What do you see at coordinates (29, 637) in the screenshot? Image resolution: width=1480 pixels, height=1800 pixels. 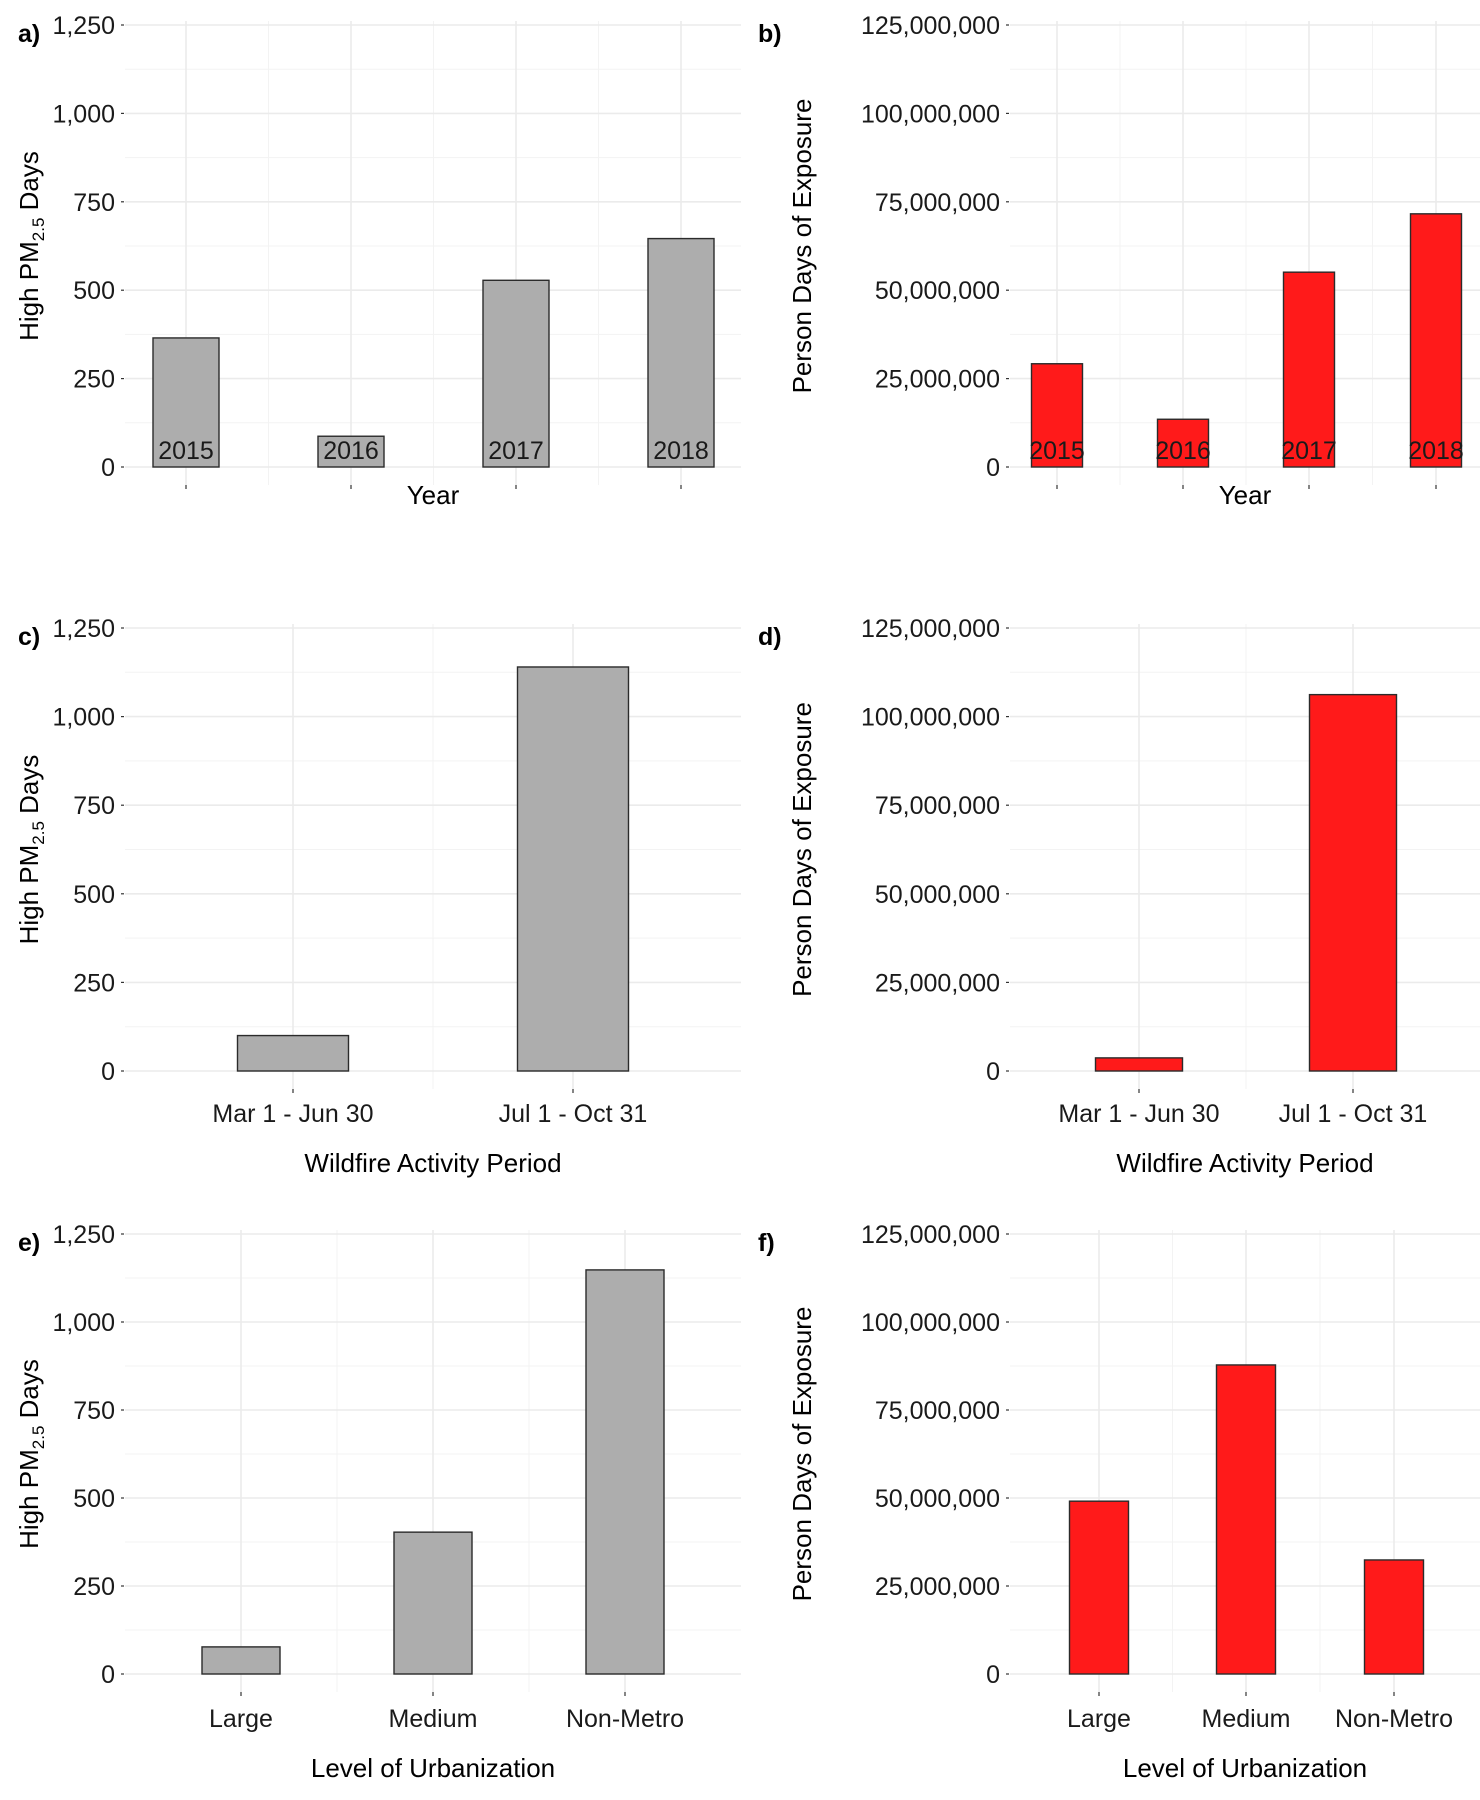 I see `panel-tag: c)` at bounding box center [29, 637].